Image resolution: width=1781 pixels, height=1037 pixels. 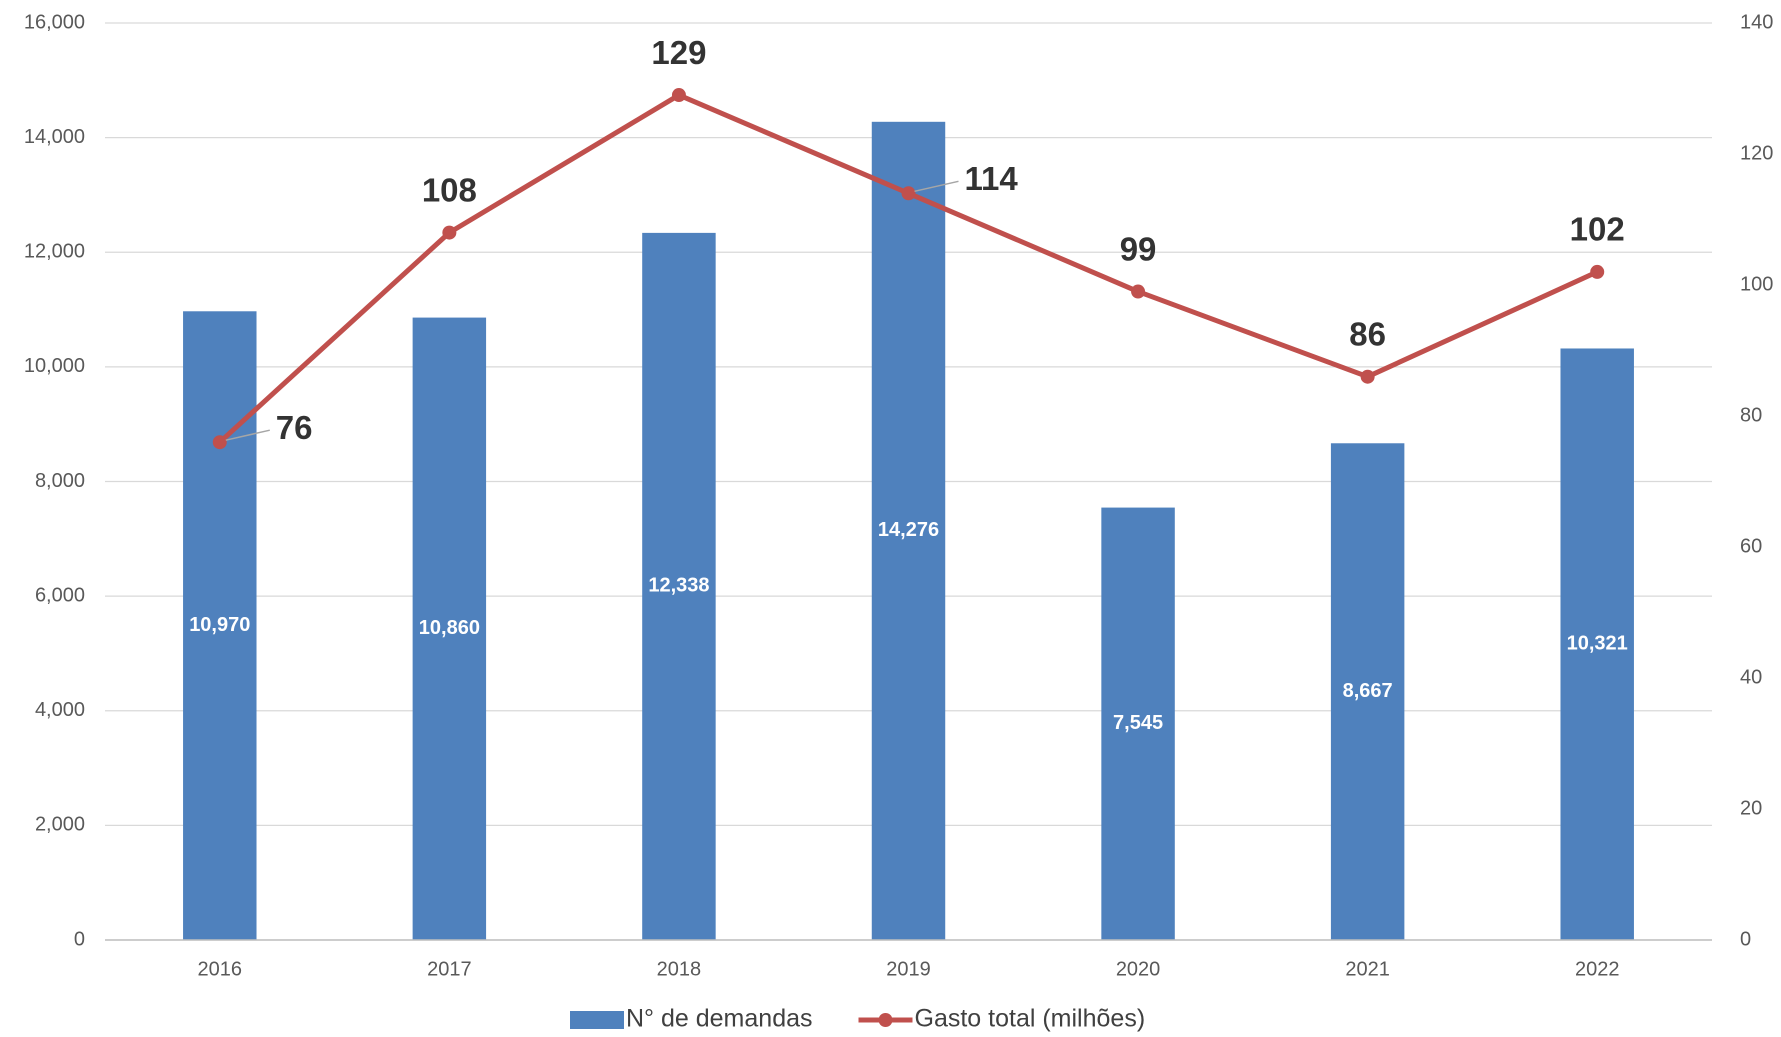 I want to click on bar-label: 10,970, so click(x=219, y=625).